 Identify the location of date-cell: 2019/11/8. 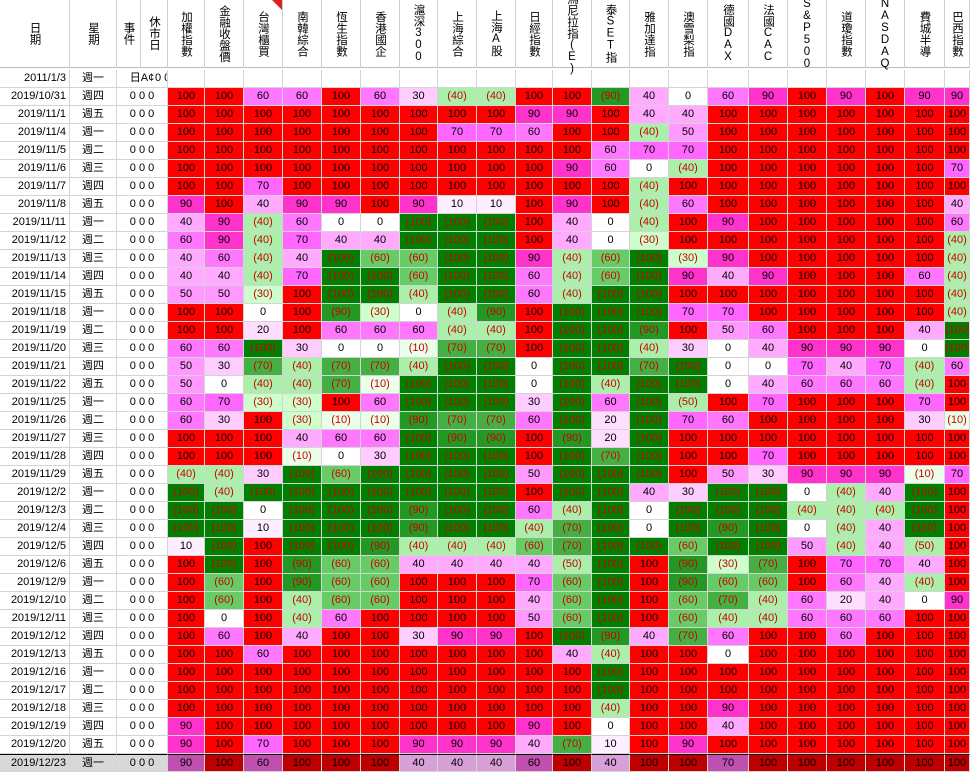
(35, 205).